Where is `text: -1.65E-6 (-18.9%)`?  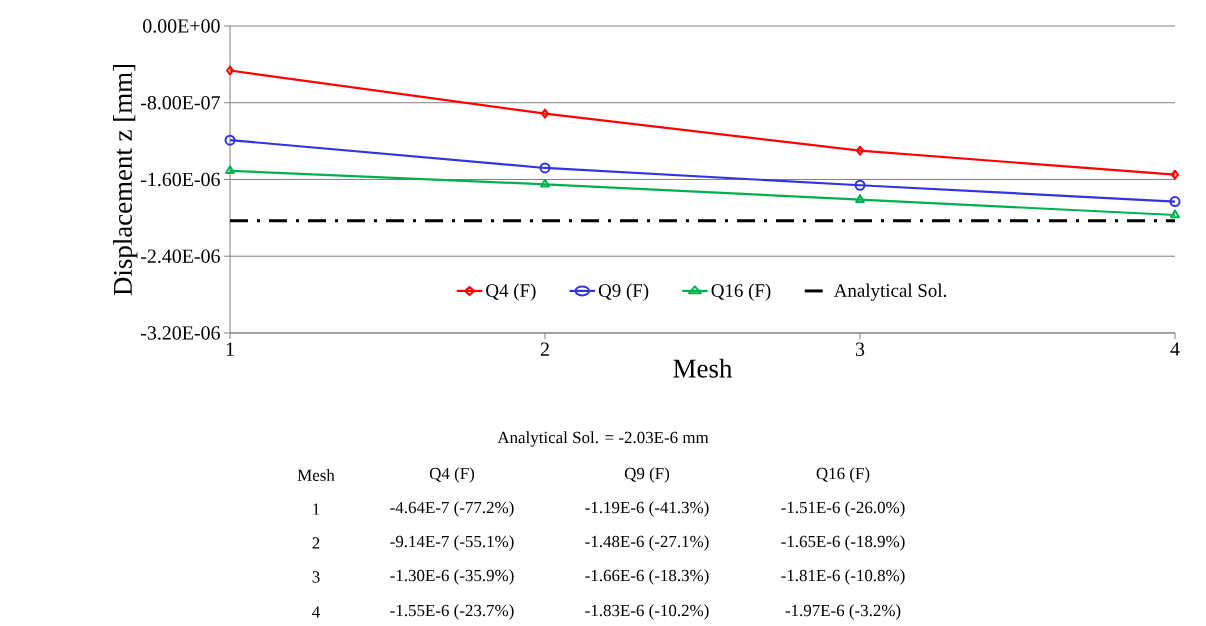 text: -1.65E-6 (-18.9%) is located at coordinates (843, 543).